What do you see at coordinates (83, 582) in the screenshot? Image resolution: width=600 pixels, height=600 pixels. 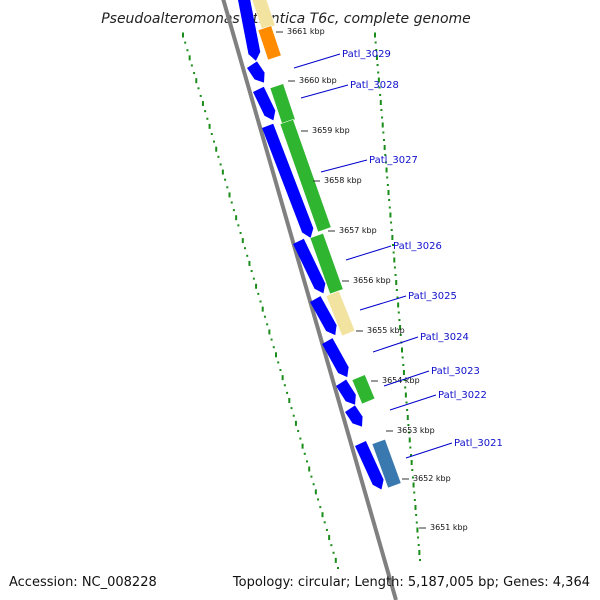 I see `accession-text: Accession: NC_008228` at bounding box center [83, 582].